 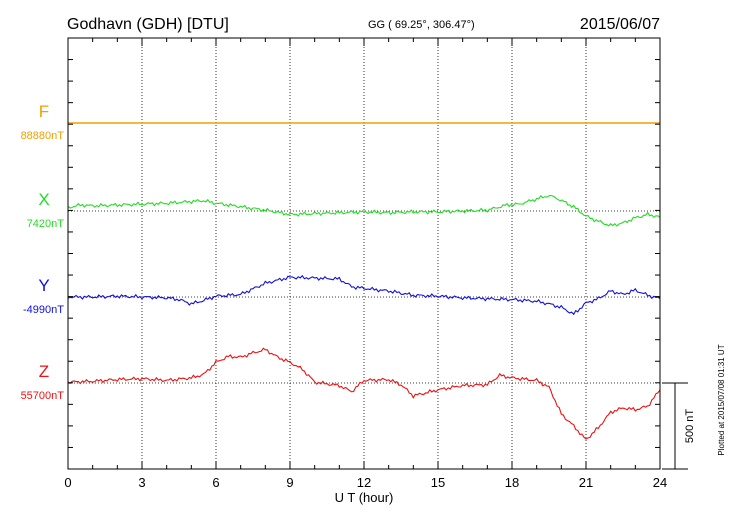 I want to click on station-coords: GG ( 69.25°, 306.47°), so click(x=421, y=25).